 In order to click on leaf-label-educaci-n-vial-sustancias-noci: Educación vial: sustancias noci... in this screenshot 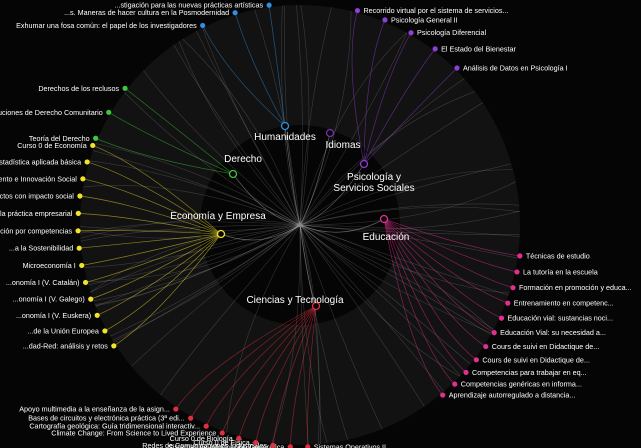, I will do `click(560, 318)`.